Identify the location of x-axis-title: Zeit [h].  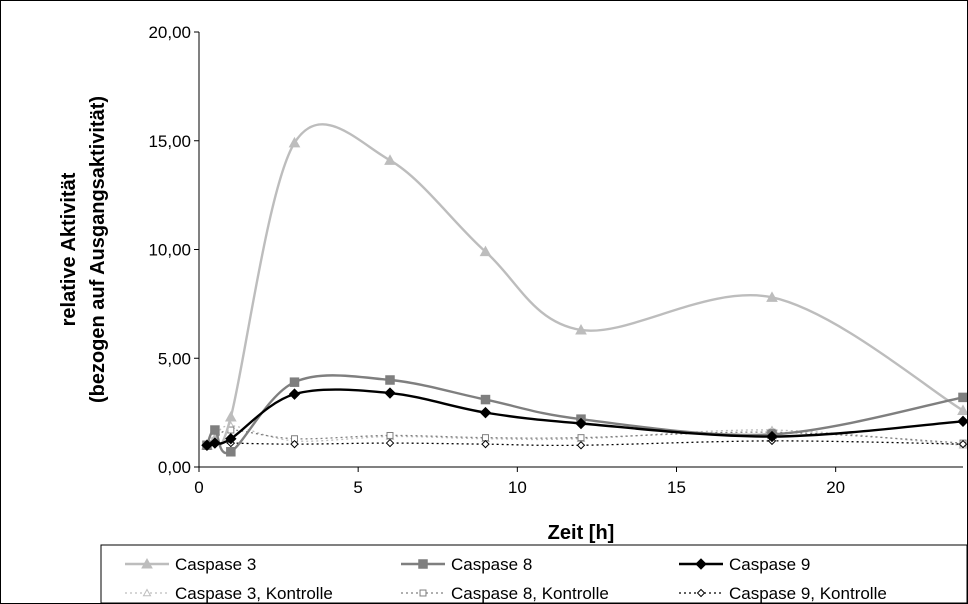
(581, 533).